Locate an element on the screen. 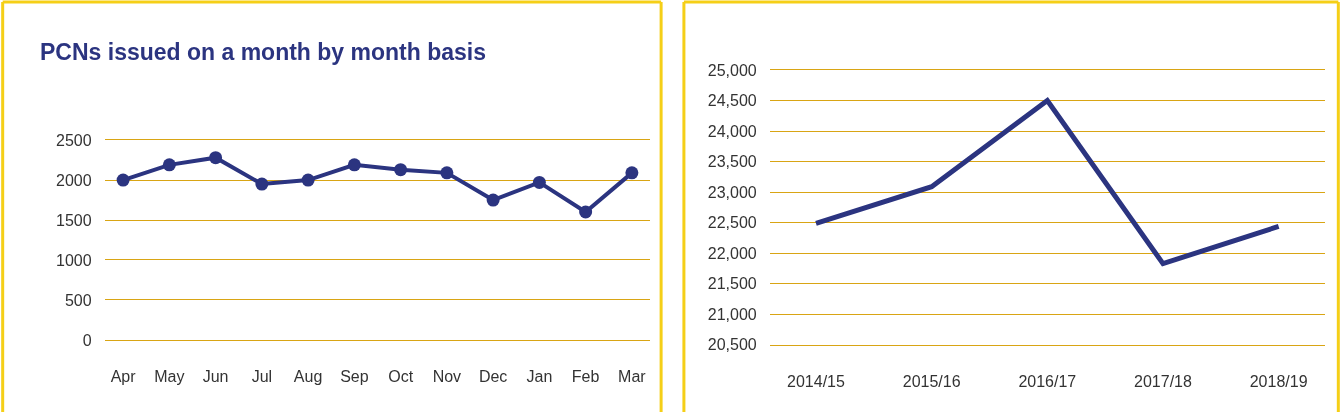 The height and width of the screenshot is (412, 1341). y-tick-label: 1000 is located at coordinates (74, 260).